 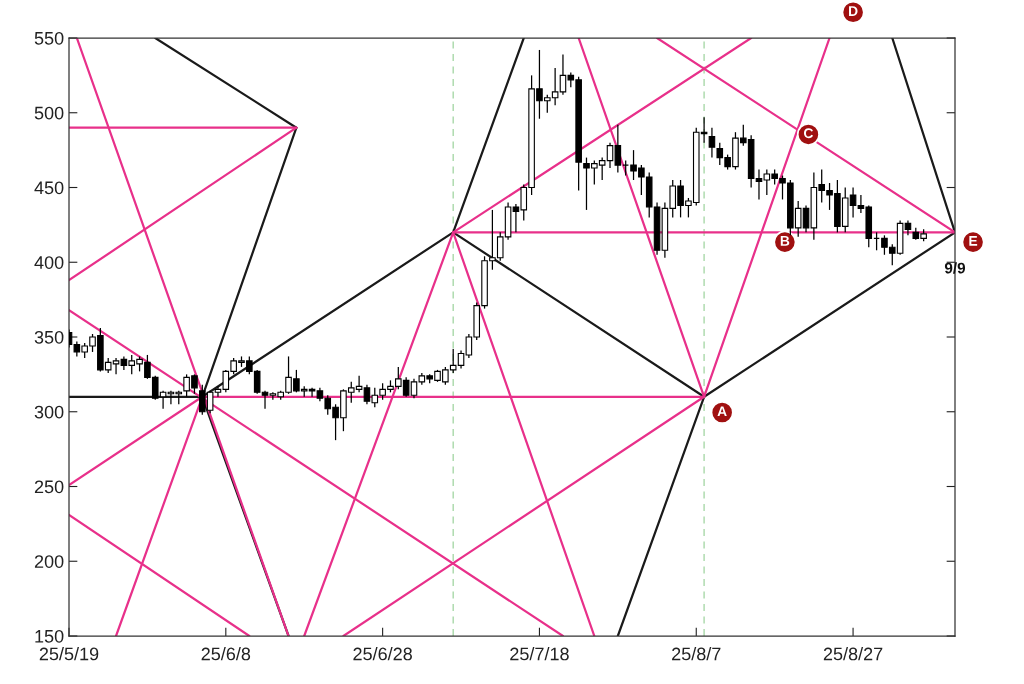 What do you see at coordinates (49, 636) in the screenshot?
I see `y-tick-label: 150` at bounding box center [49, 636].